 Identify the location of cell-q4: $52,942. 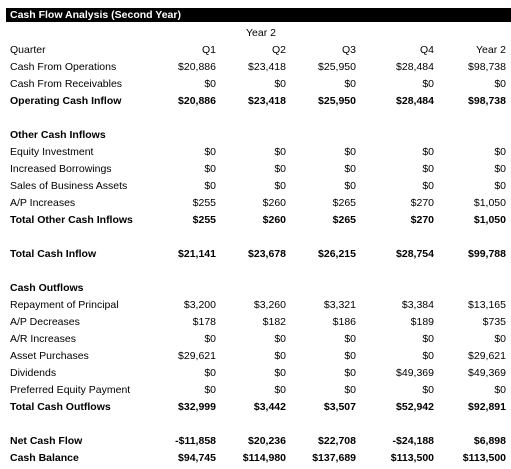
(415, 407).